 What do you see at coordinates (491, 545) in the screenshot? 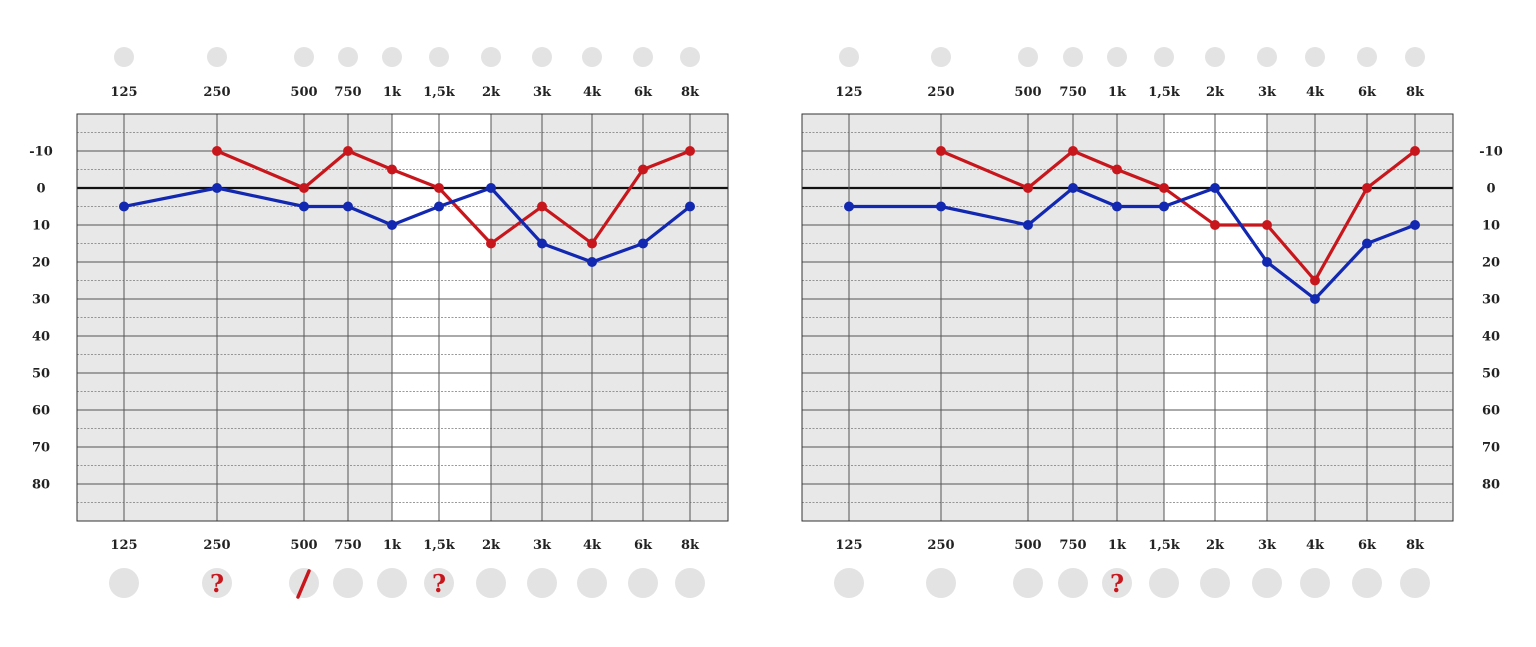
I see `x-tick-label-bottom: 2k` at bounding box center [491, 545].